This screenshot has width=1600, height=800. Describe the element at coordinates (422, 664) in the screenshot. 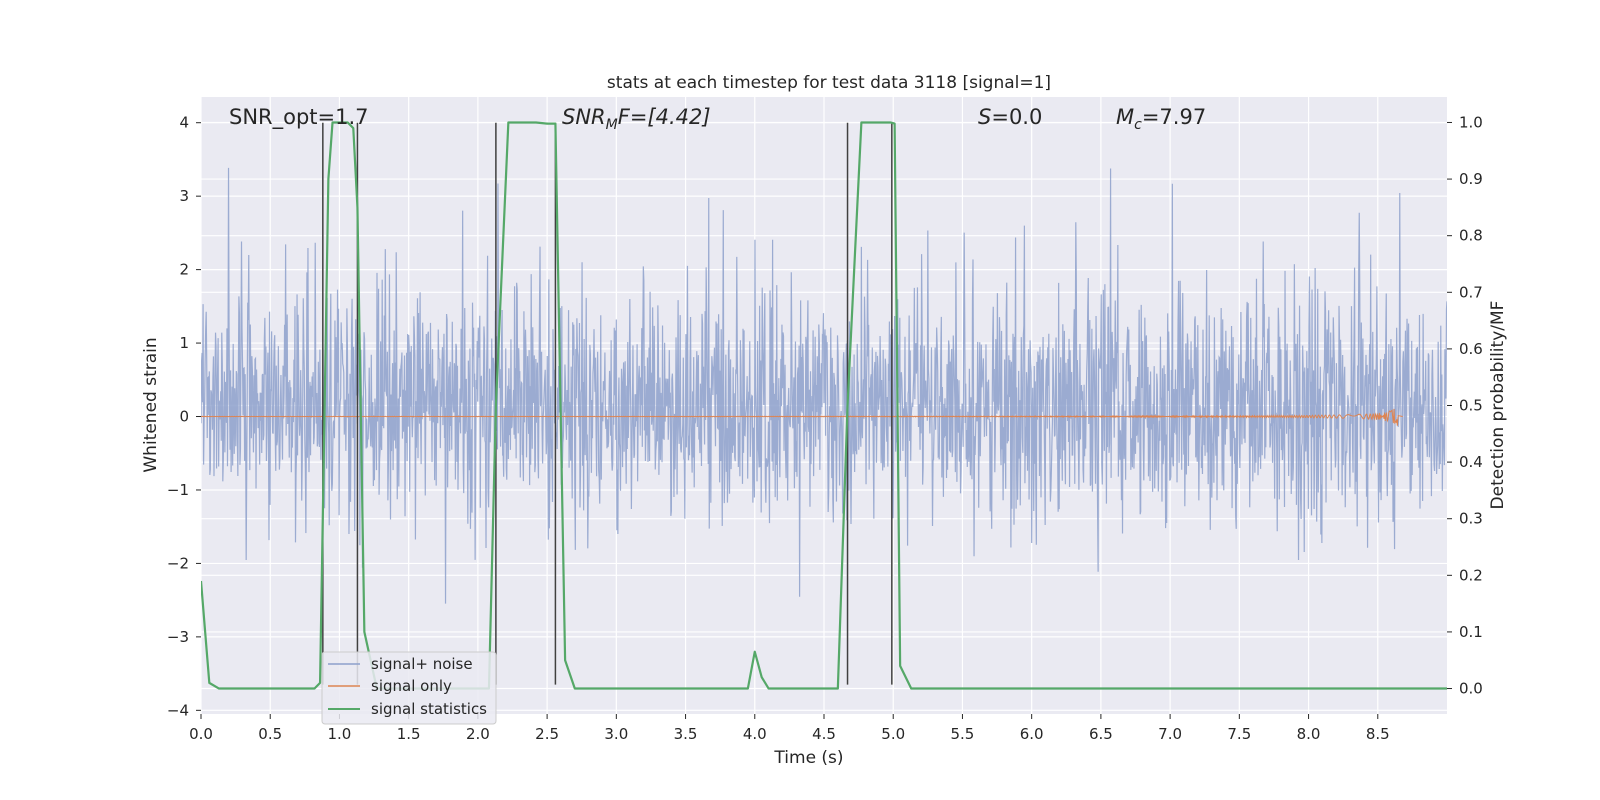

I see `legend-label-signal-noise: signal+ noise` at that location.